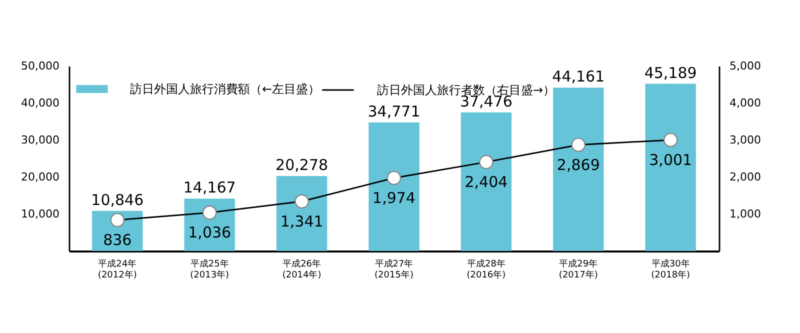 Image resolution: width=800 pixels, height=333 pixels. Describe the element at coordinates (486, 269) in the screenshot. I see `x-tick-label: 平成28年 (2016年)` at that location.